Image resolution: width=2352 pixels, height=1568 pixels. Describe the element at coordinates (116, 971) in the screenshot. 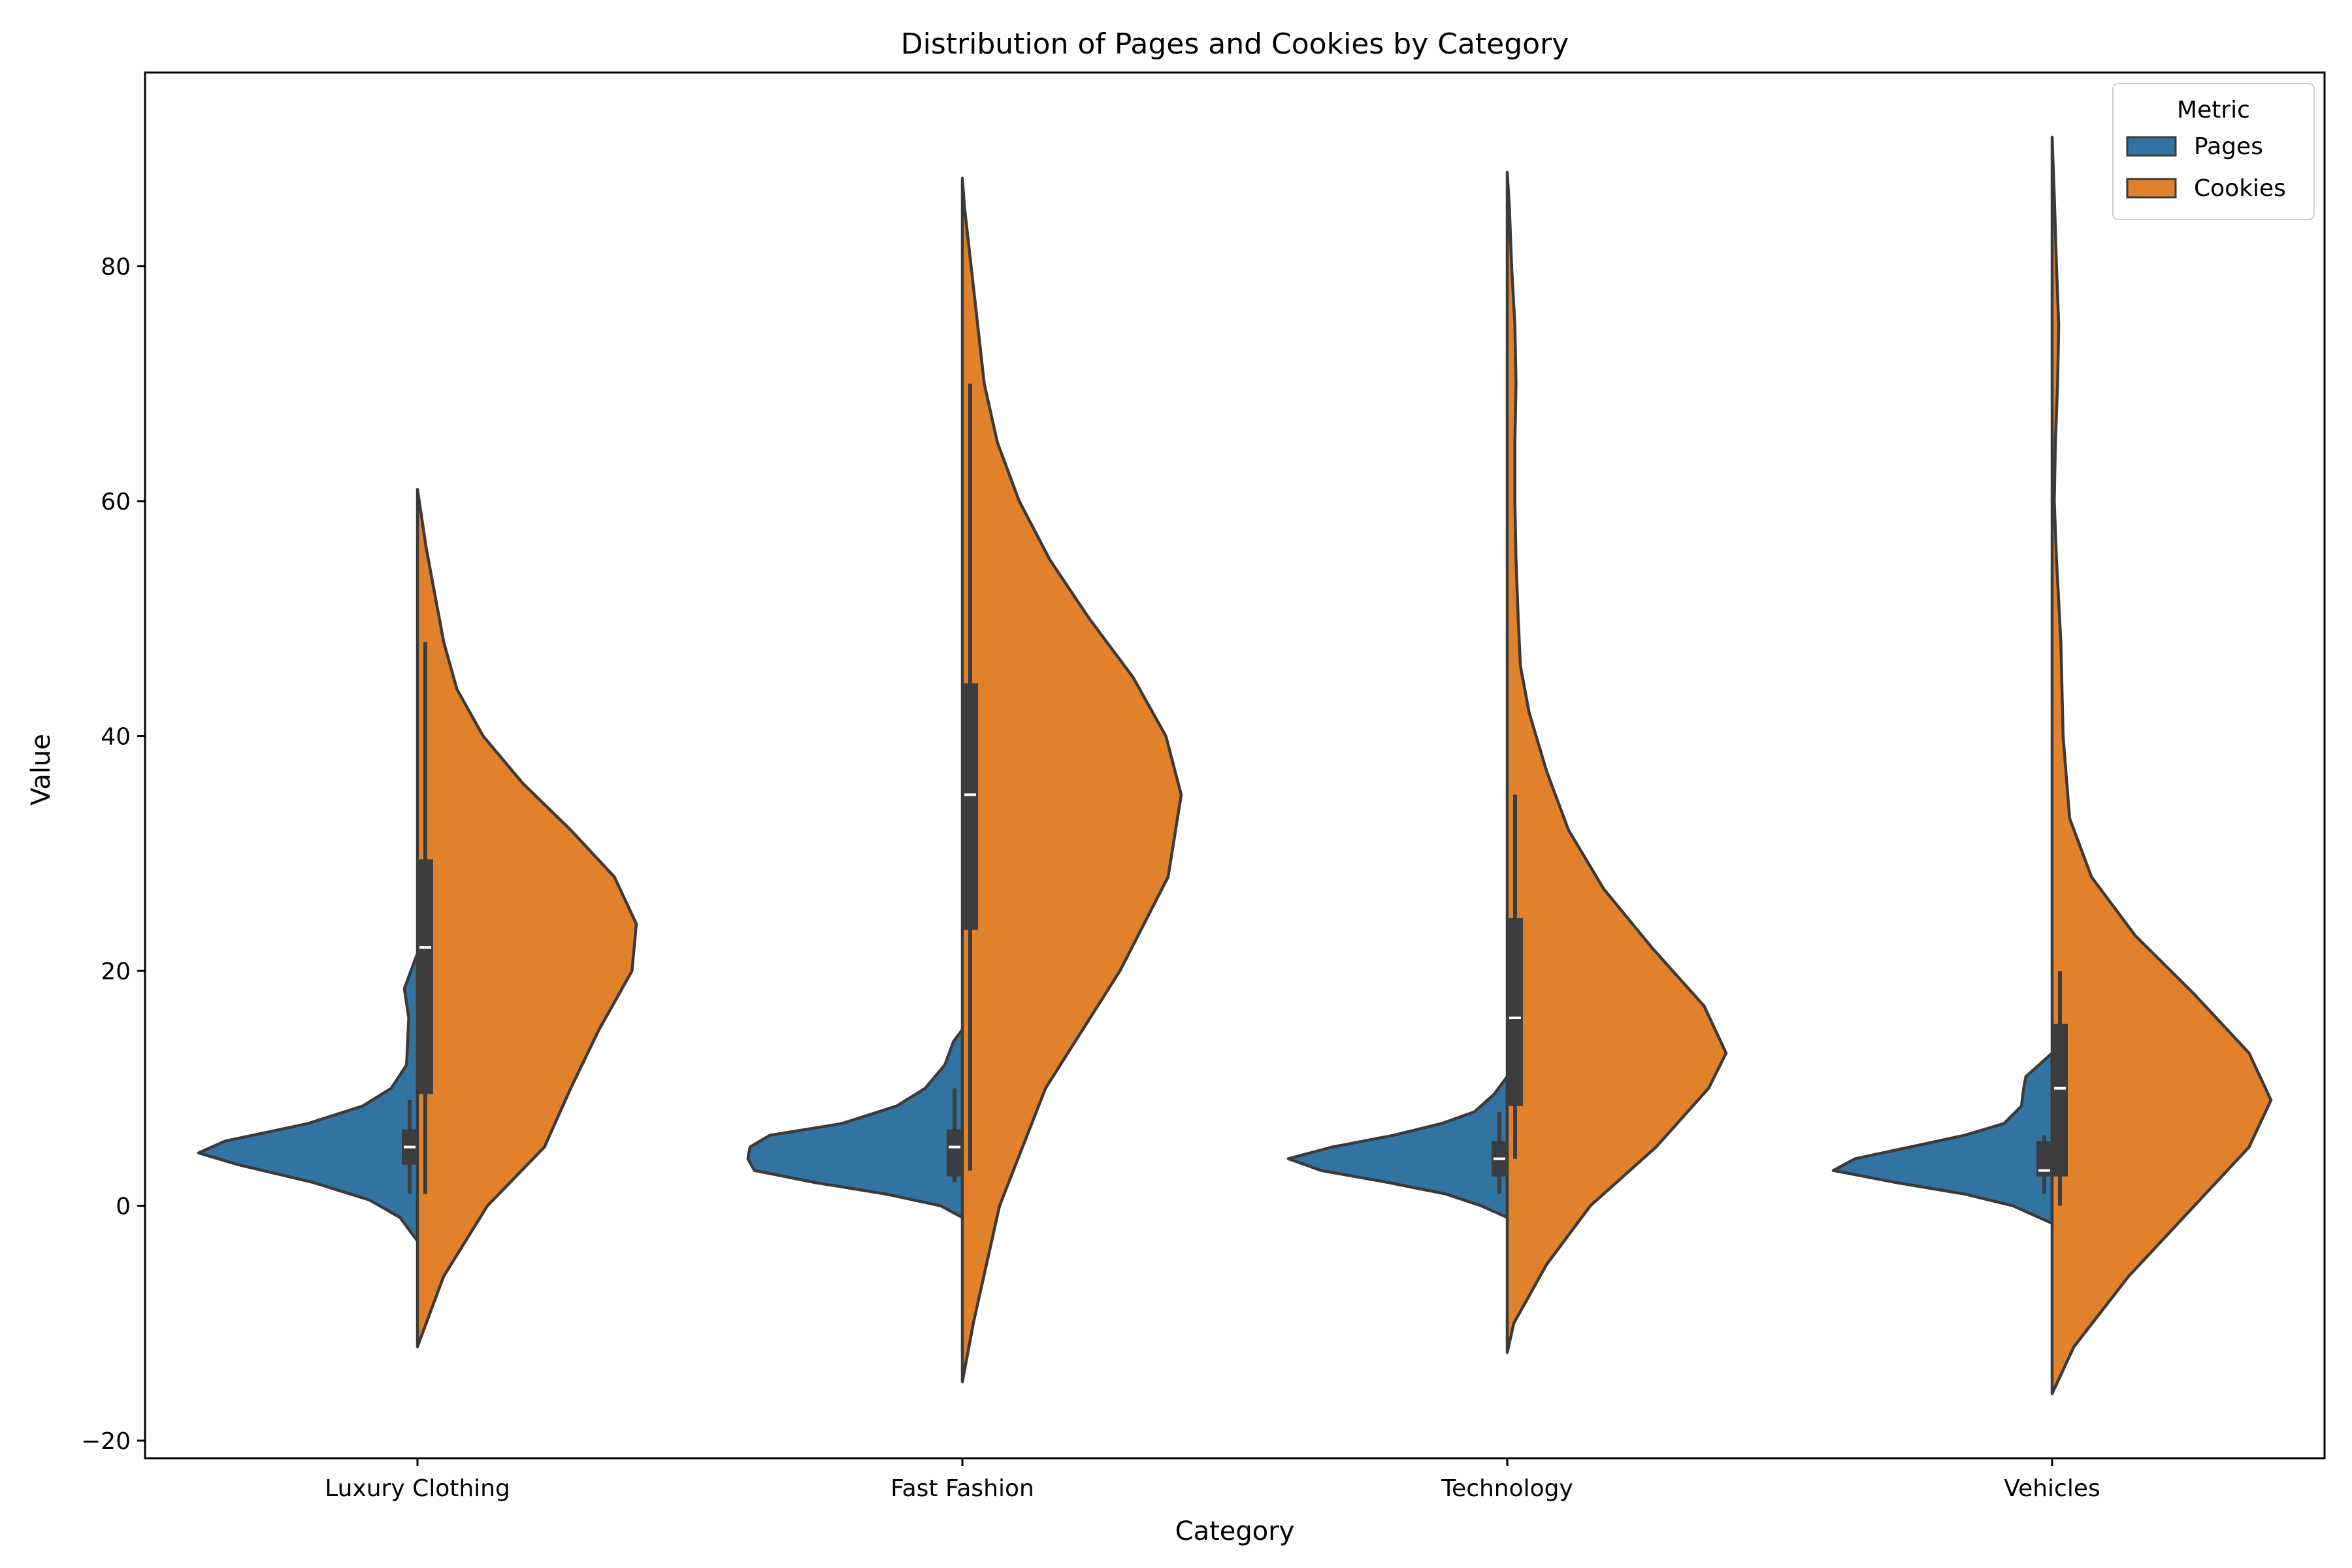

I see `y-tick-label: 20` at that location.